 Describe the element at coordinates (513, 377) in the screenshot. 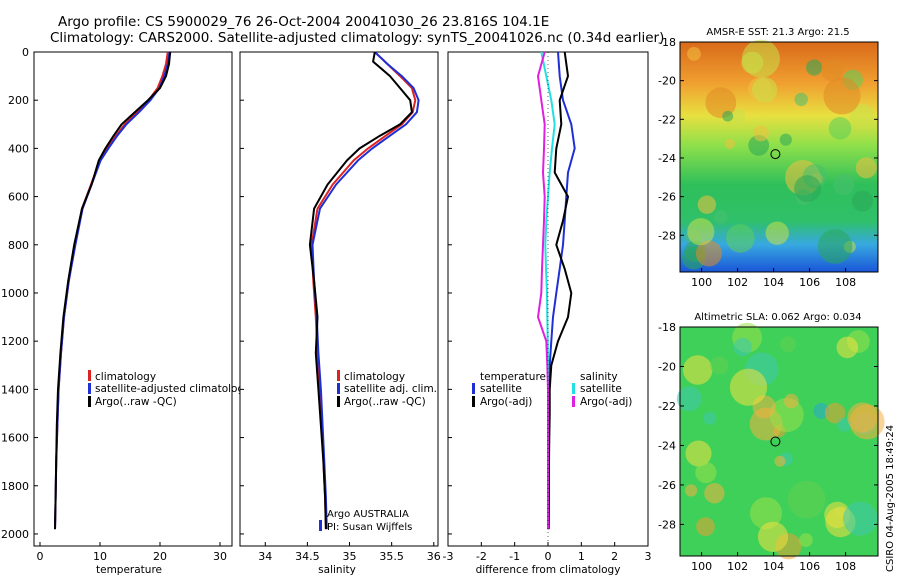

I see `legend-label-temperature: temperature` at that location.